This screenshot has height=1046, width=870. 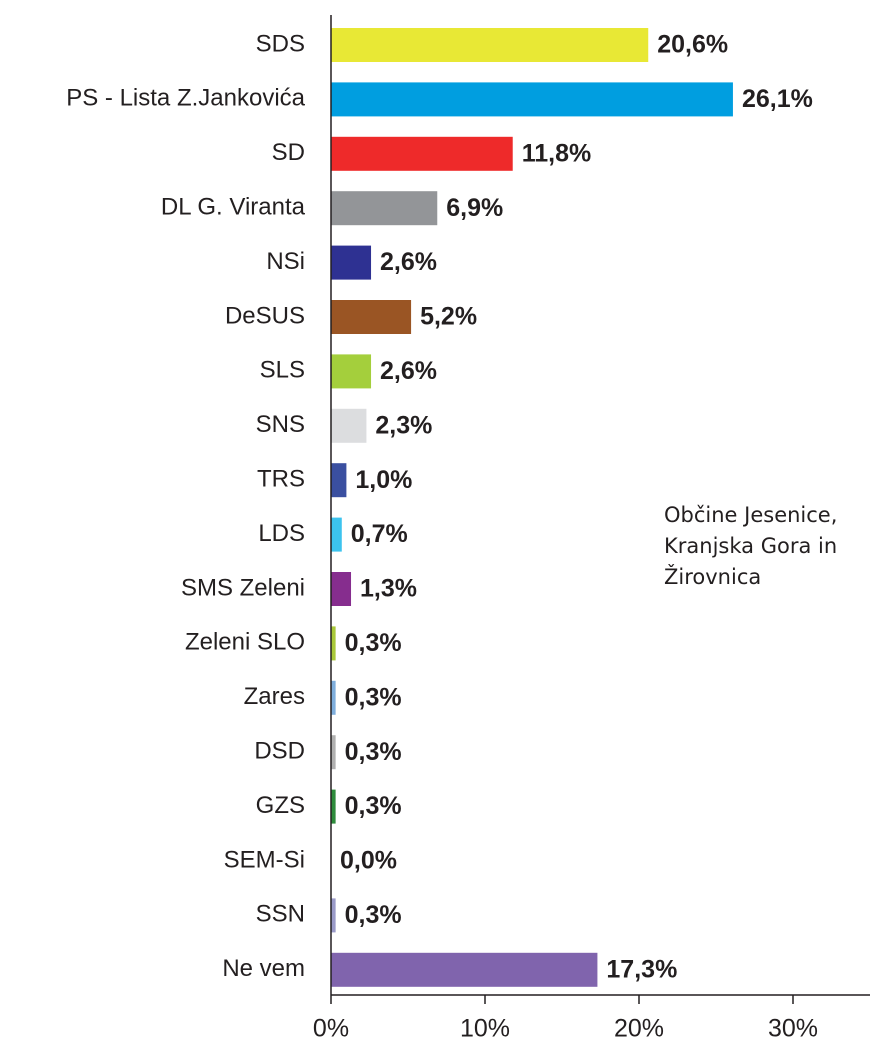 What do you see at coordinates (368, 861) in the screenshot?
I see `value-label: 0,0%` at bounding box center [368, 861].